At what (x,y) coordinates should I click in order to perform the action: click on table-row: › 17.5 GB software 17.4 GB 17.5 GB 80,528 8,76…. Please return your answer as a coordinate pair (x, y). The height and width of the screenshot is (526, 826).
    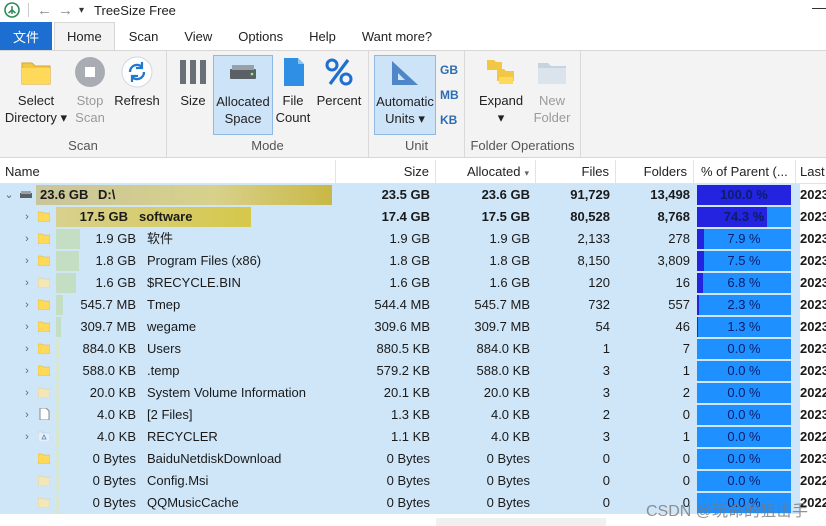
    Looking at the image, I should click on (413, 217).